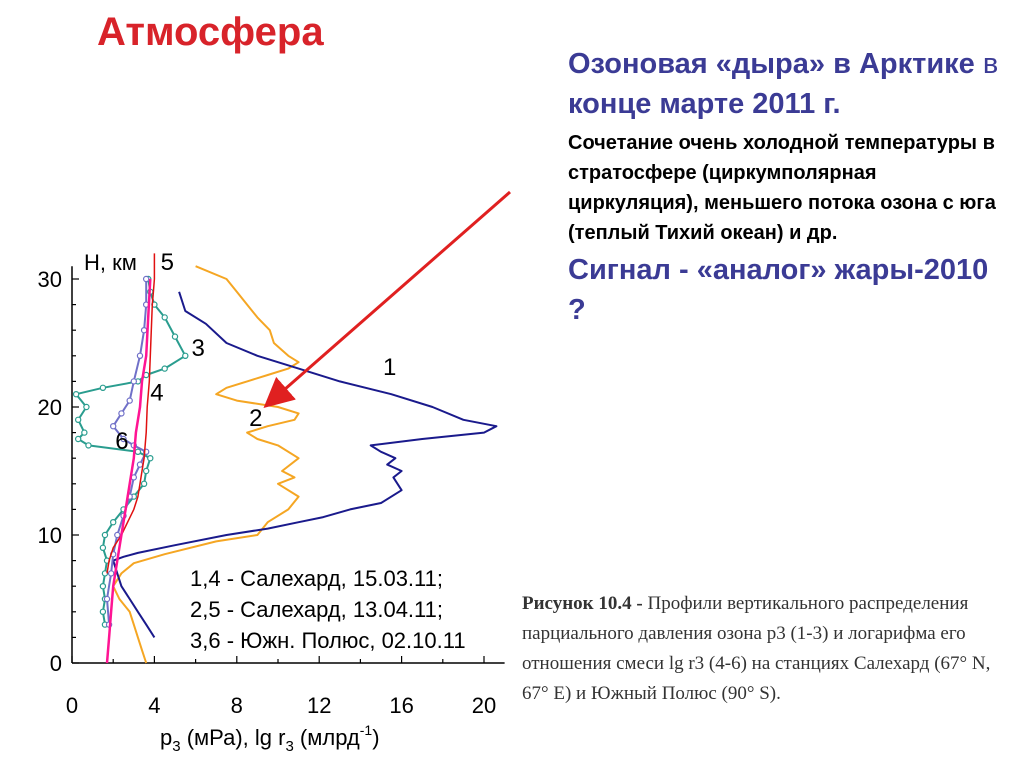 The image size is (1024, 768). I want to click on x-tick-label: 12, so click(319, 705).